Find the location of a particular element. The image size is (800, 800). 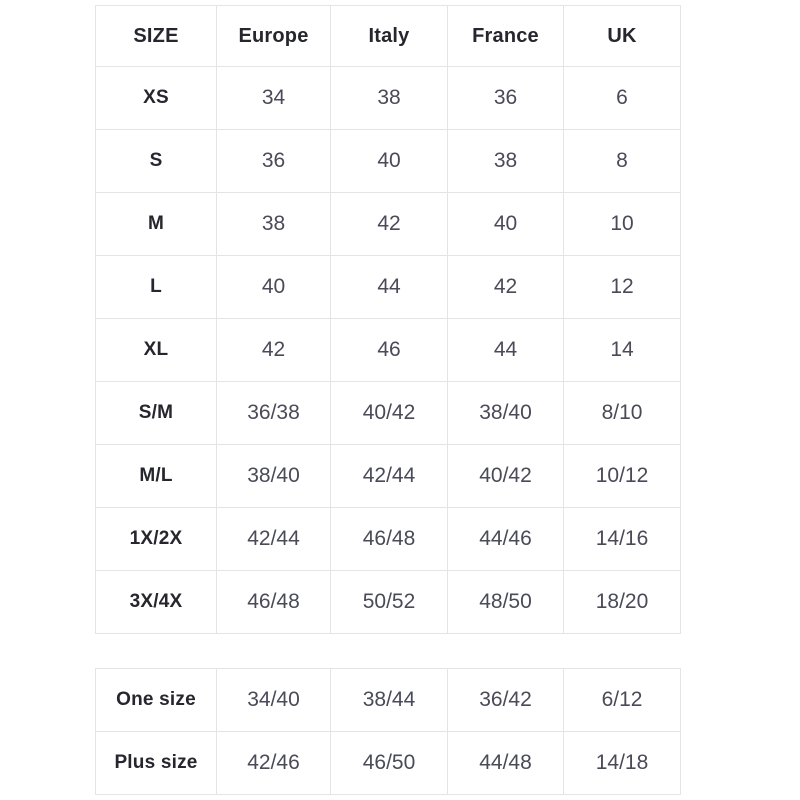

size-row: M/L 38/40 42/44 40/42 10/12 is located at coordinates (388, 476).